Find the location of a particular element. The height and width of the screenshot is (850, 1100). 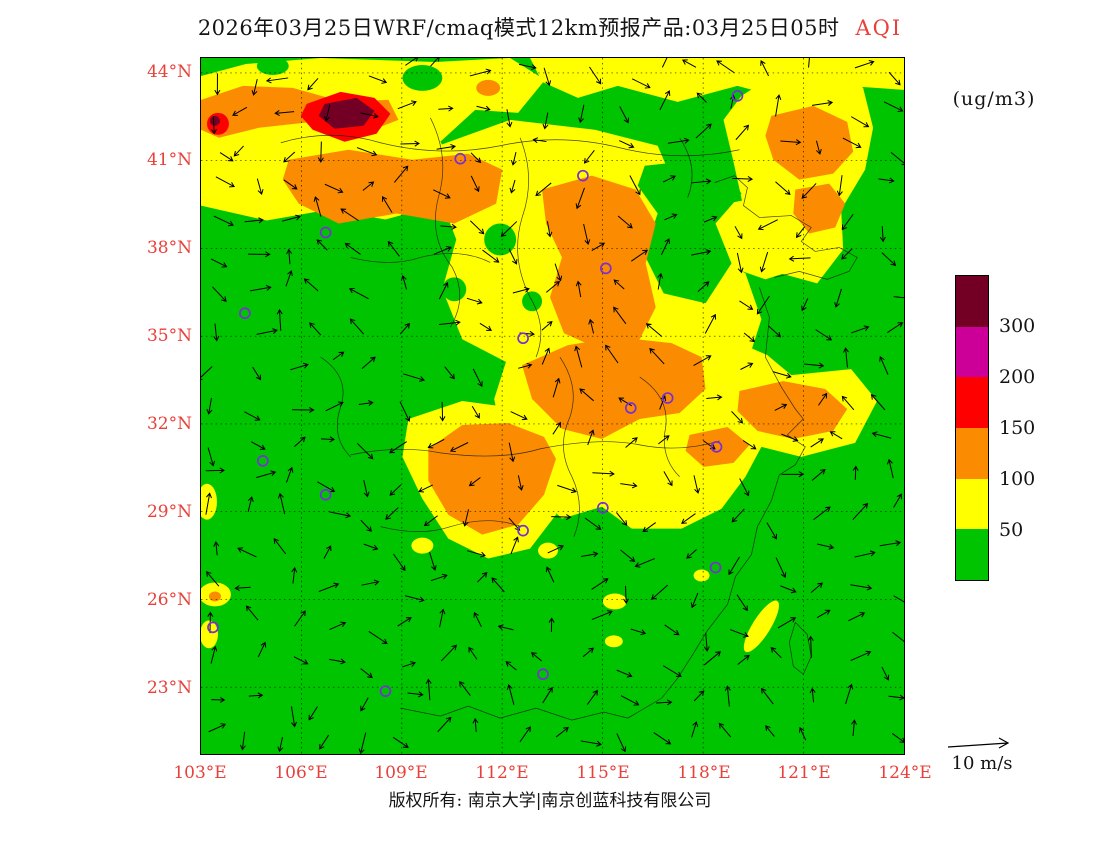

lon-label-115e: 115°E is located at coordinates (603, 773).